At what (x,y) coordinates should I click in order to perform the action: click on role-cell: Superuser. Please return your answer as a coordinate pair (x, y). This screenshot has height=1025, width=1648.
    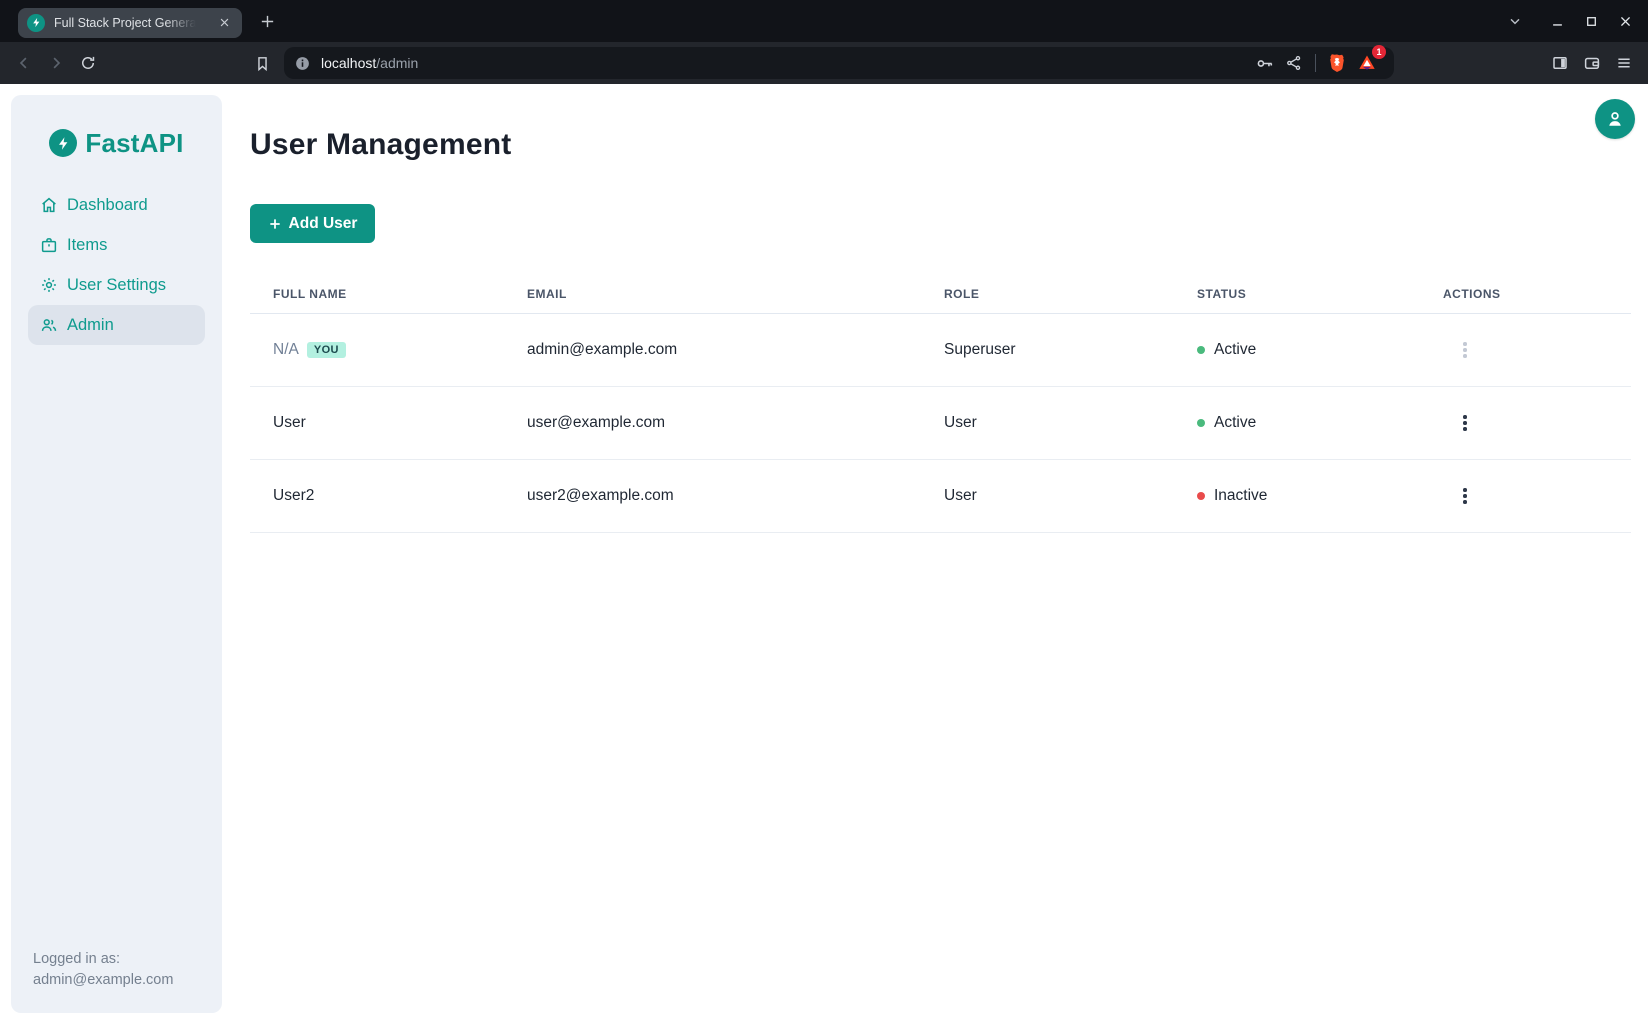
    Looking at the image, I should click on (980, 349).